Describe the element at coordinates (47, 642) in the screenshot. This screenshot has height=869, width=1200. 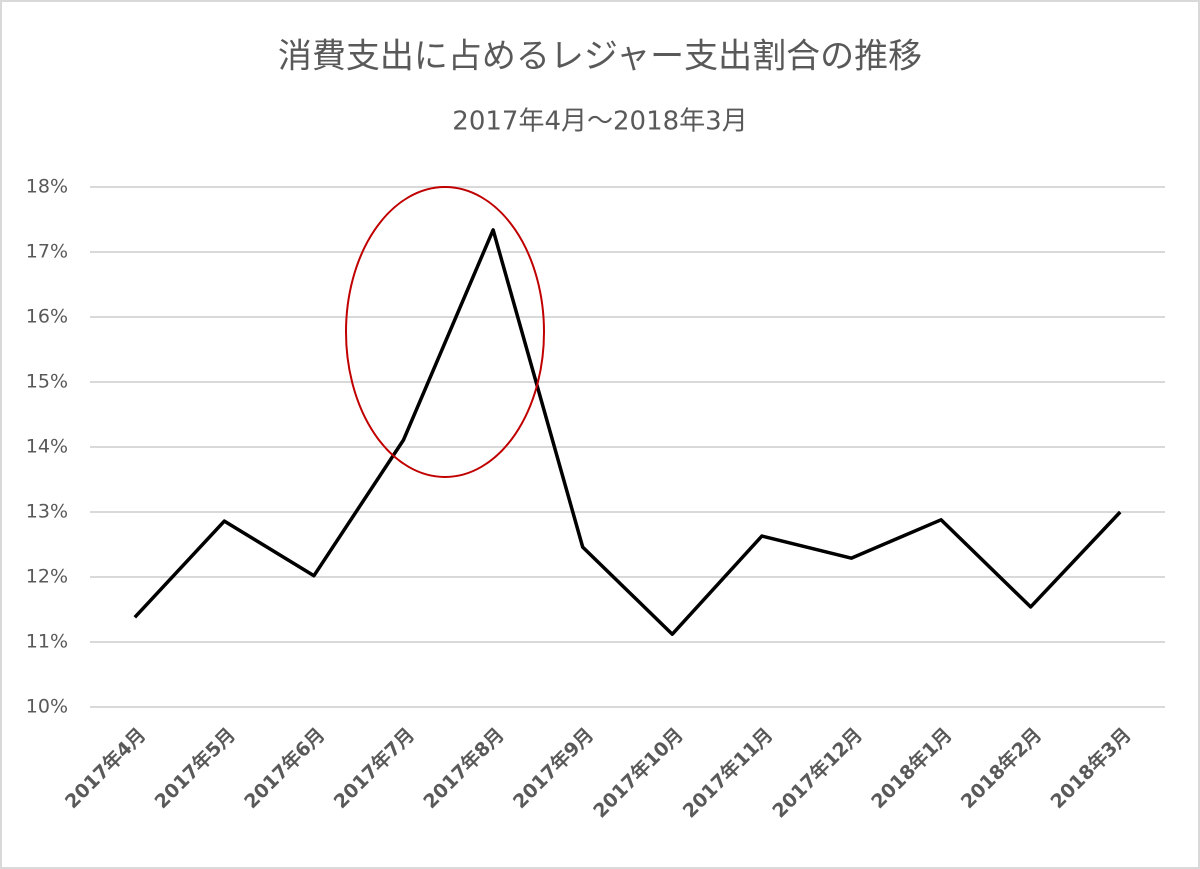
I see `y-tick-label: 11%` at that location.